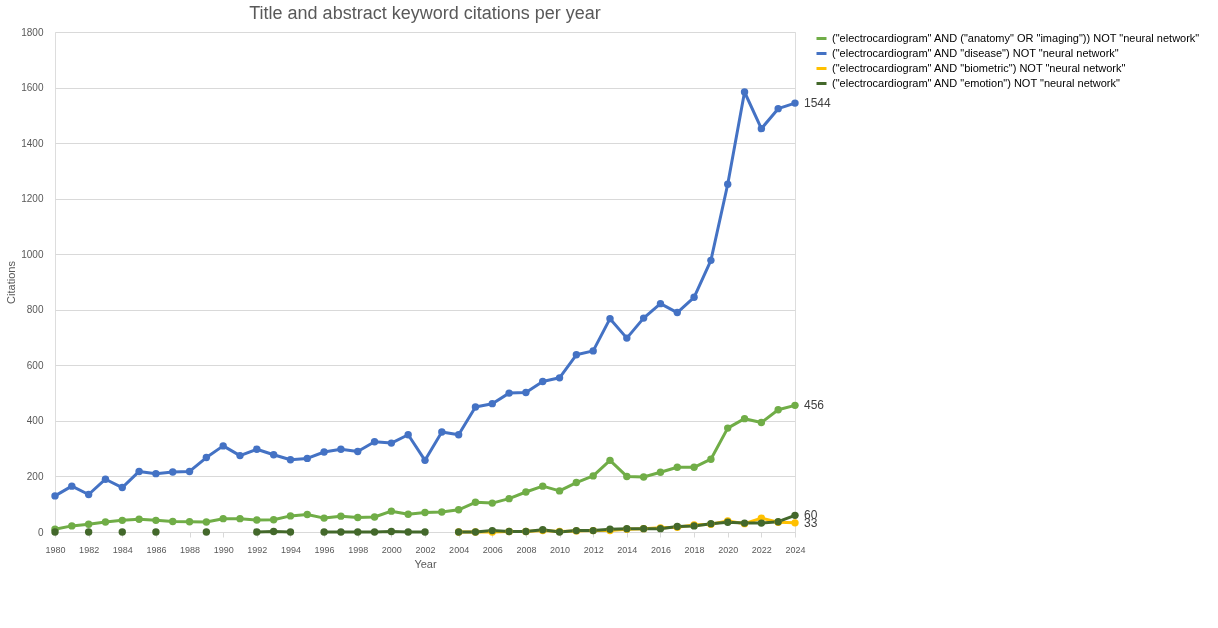  What do you see at coordinates (975, 52) in the screenshot?
I see `legend-label: ("electrocardiogram" AND "disease") NOT "neural network"` at bounding box center [975, 52].